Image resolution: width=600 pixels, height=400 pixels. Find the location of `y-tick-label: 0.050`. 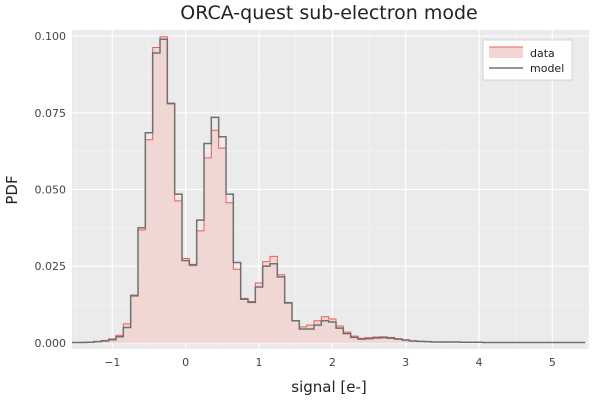

y-tick-label: 0.050 is located at coordinates (51, 190).